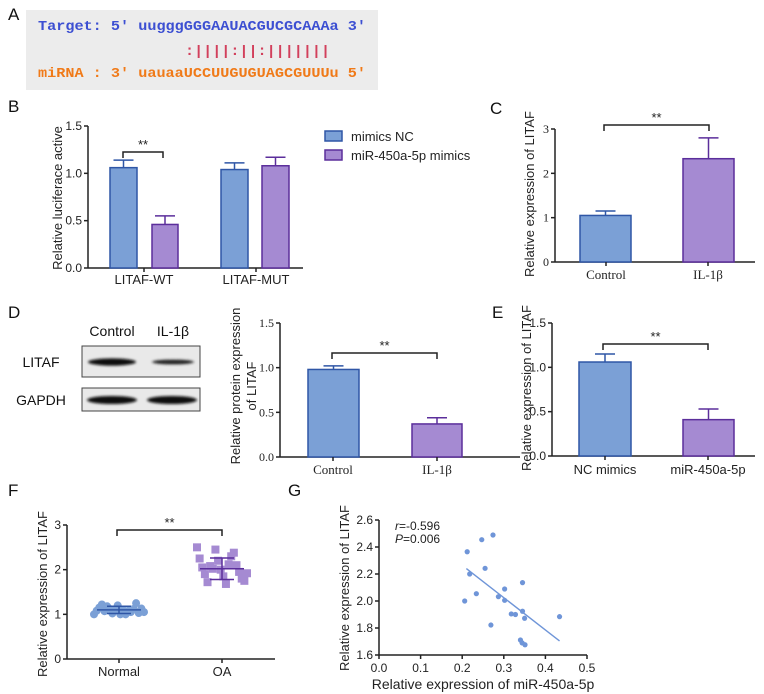 This screenshot has width=764, height=694. What do you see at coordinates (526, 388) in the screenshot?
I see `y-axis-label-e: Relative expression of LITAF` at bounding box center [526, 388].